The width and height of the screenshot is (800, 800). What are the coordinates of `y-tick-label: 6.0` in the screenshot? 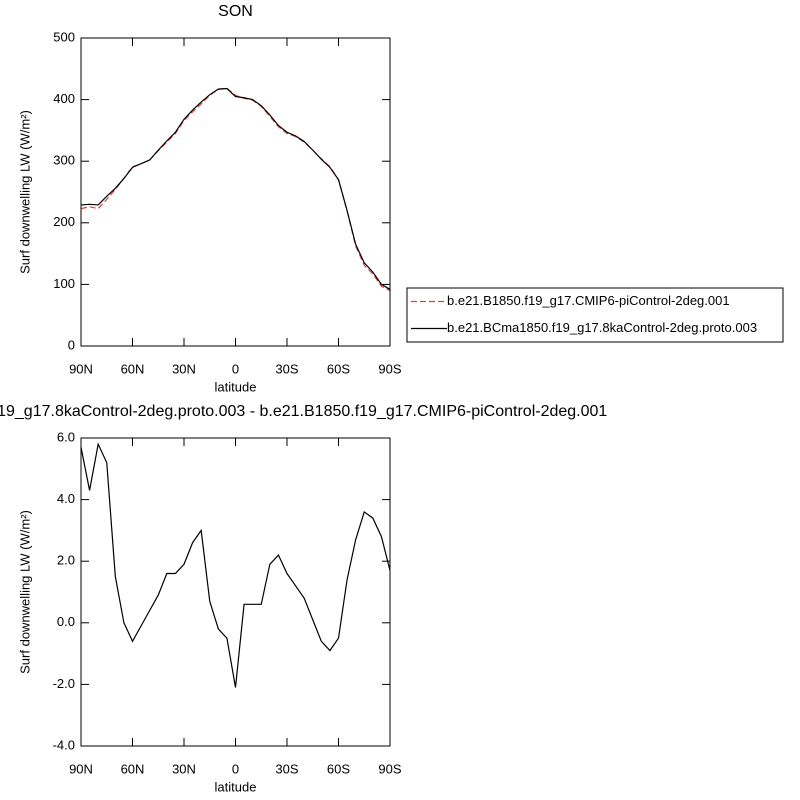 It's located at (66, 436).